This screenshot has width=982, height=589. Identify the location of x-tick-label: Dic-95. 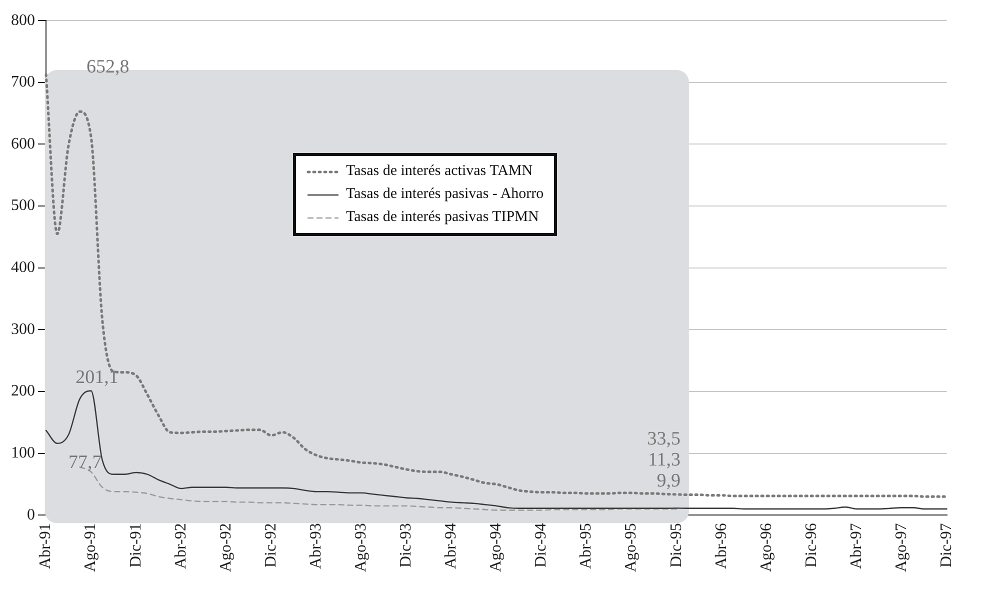
(676, 545).